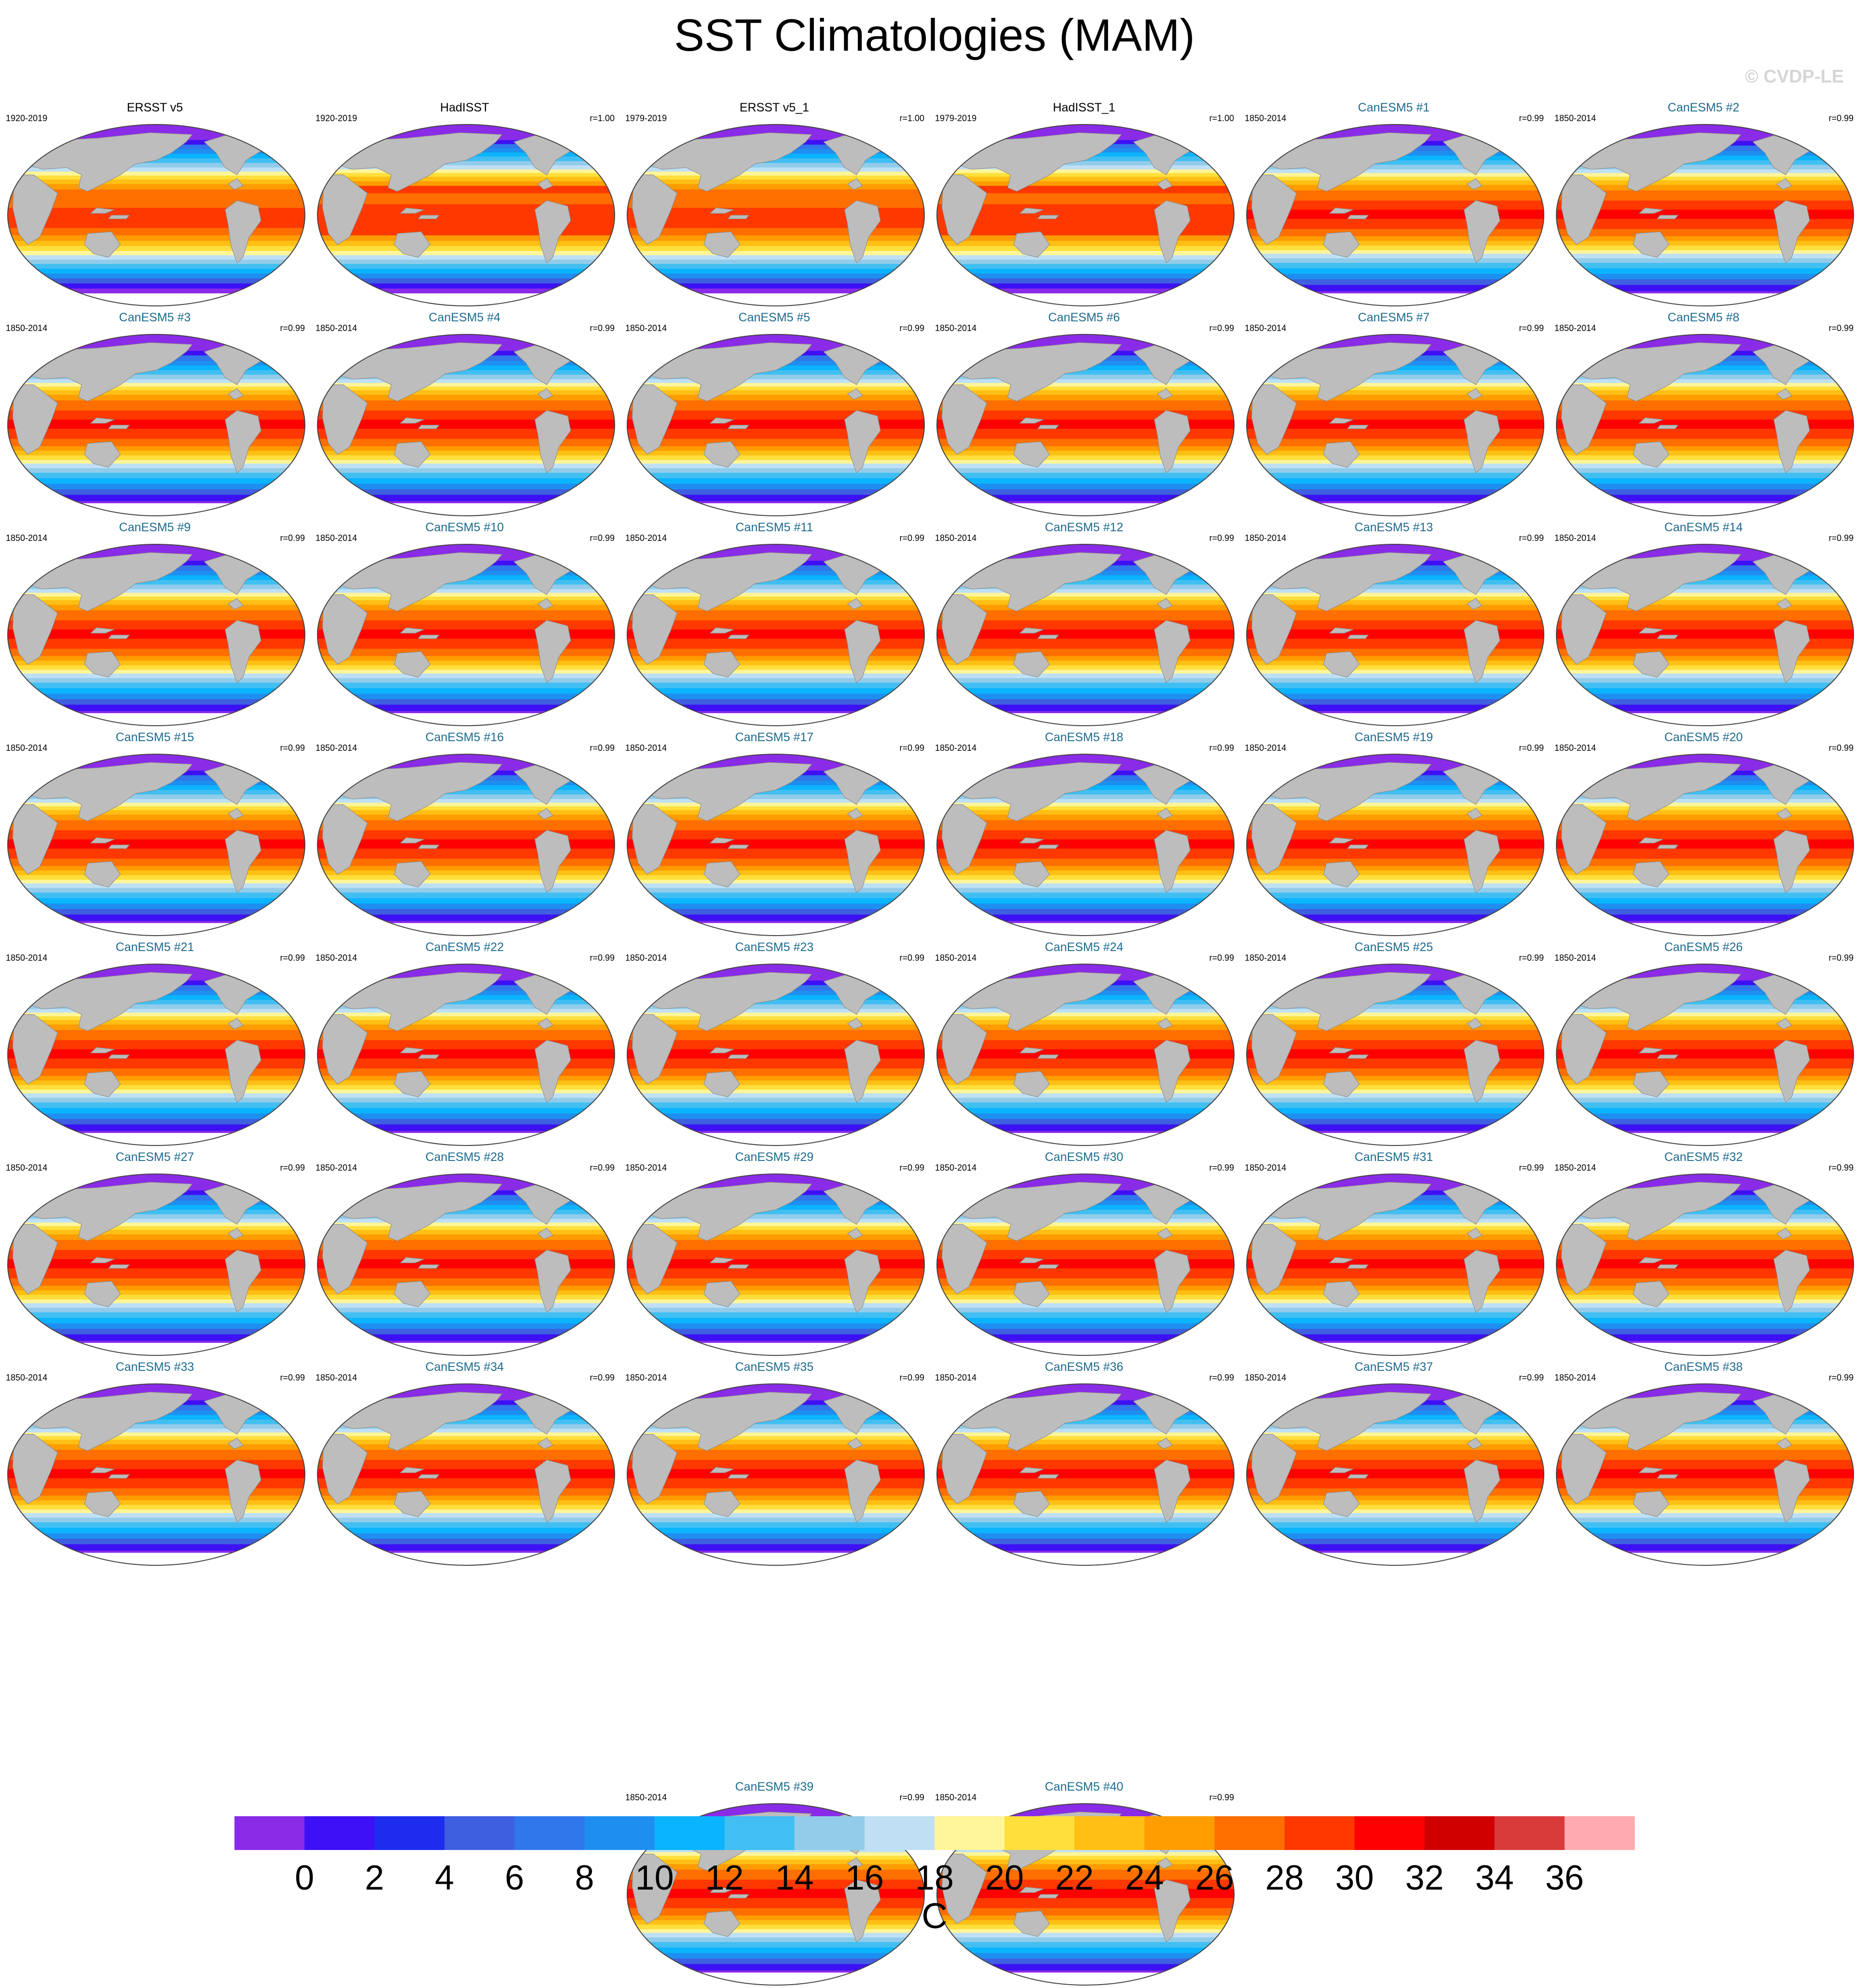  What do you see at coordinates (1084, 1252) in the screenshot?
I see `map-panel: CanESM5 #30 1850-2014 r=0.99` at bounding box center [1084, 1252].